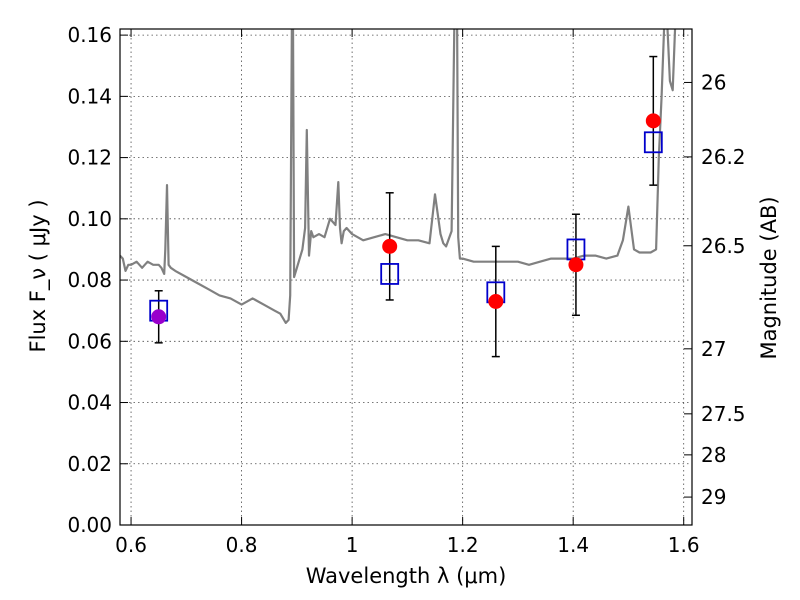 This screenshot has width=800, height=600. Describe the element at coordinates (89, 35) in the screenshot. I see `y-tick-label: 0.16` at that location.